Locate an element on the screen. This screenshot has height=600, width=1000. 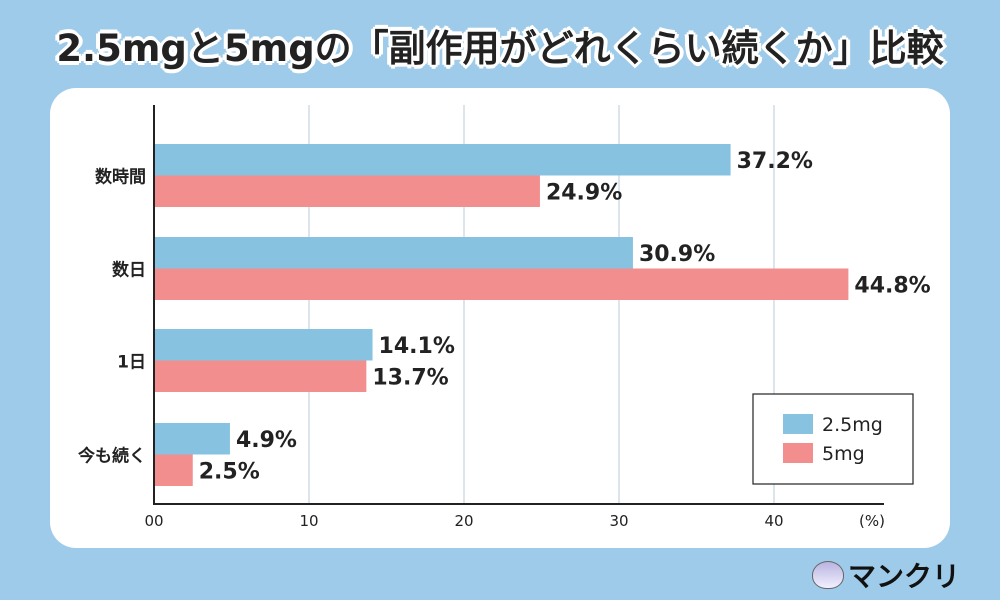
chart-title: 2.5mgと5mgの「副作用がどれくらい続くか」比較 is located at coordinates (500, 48).